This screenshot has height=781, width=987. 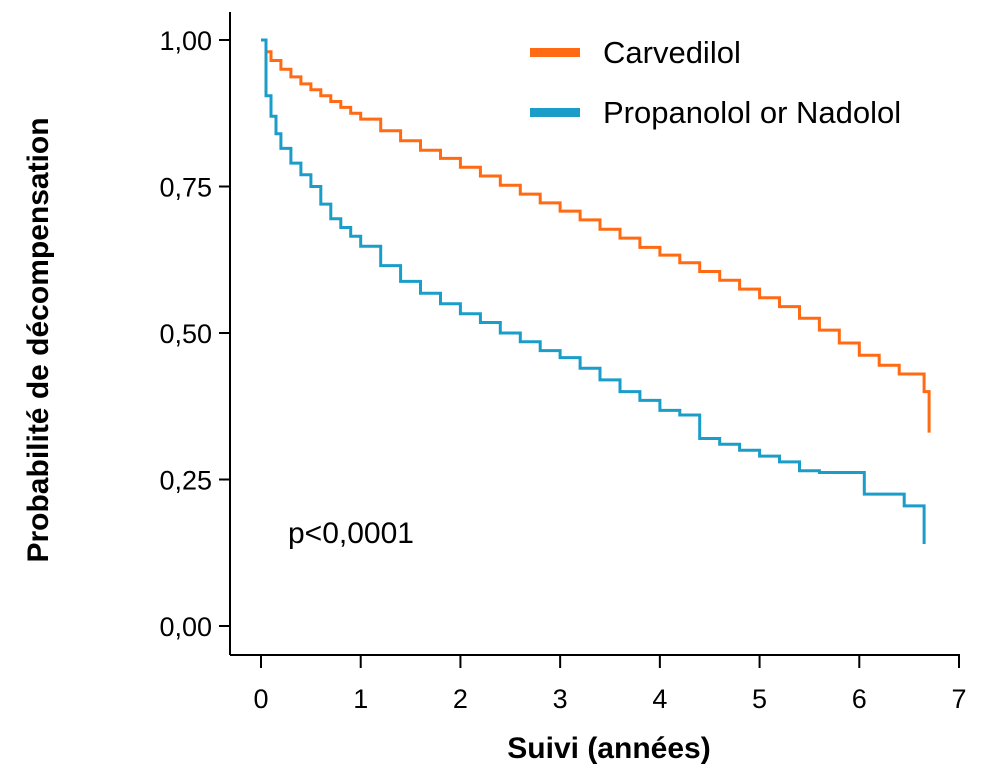 What do you see at coordinates (185, 481) in the screenshot?
I see `y-tick-label: 0,25` at bounding box center [185, 481].